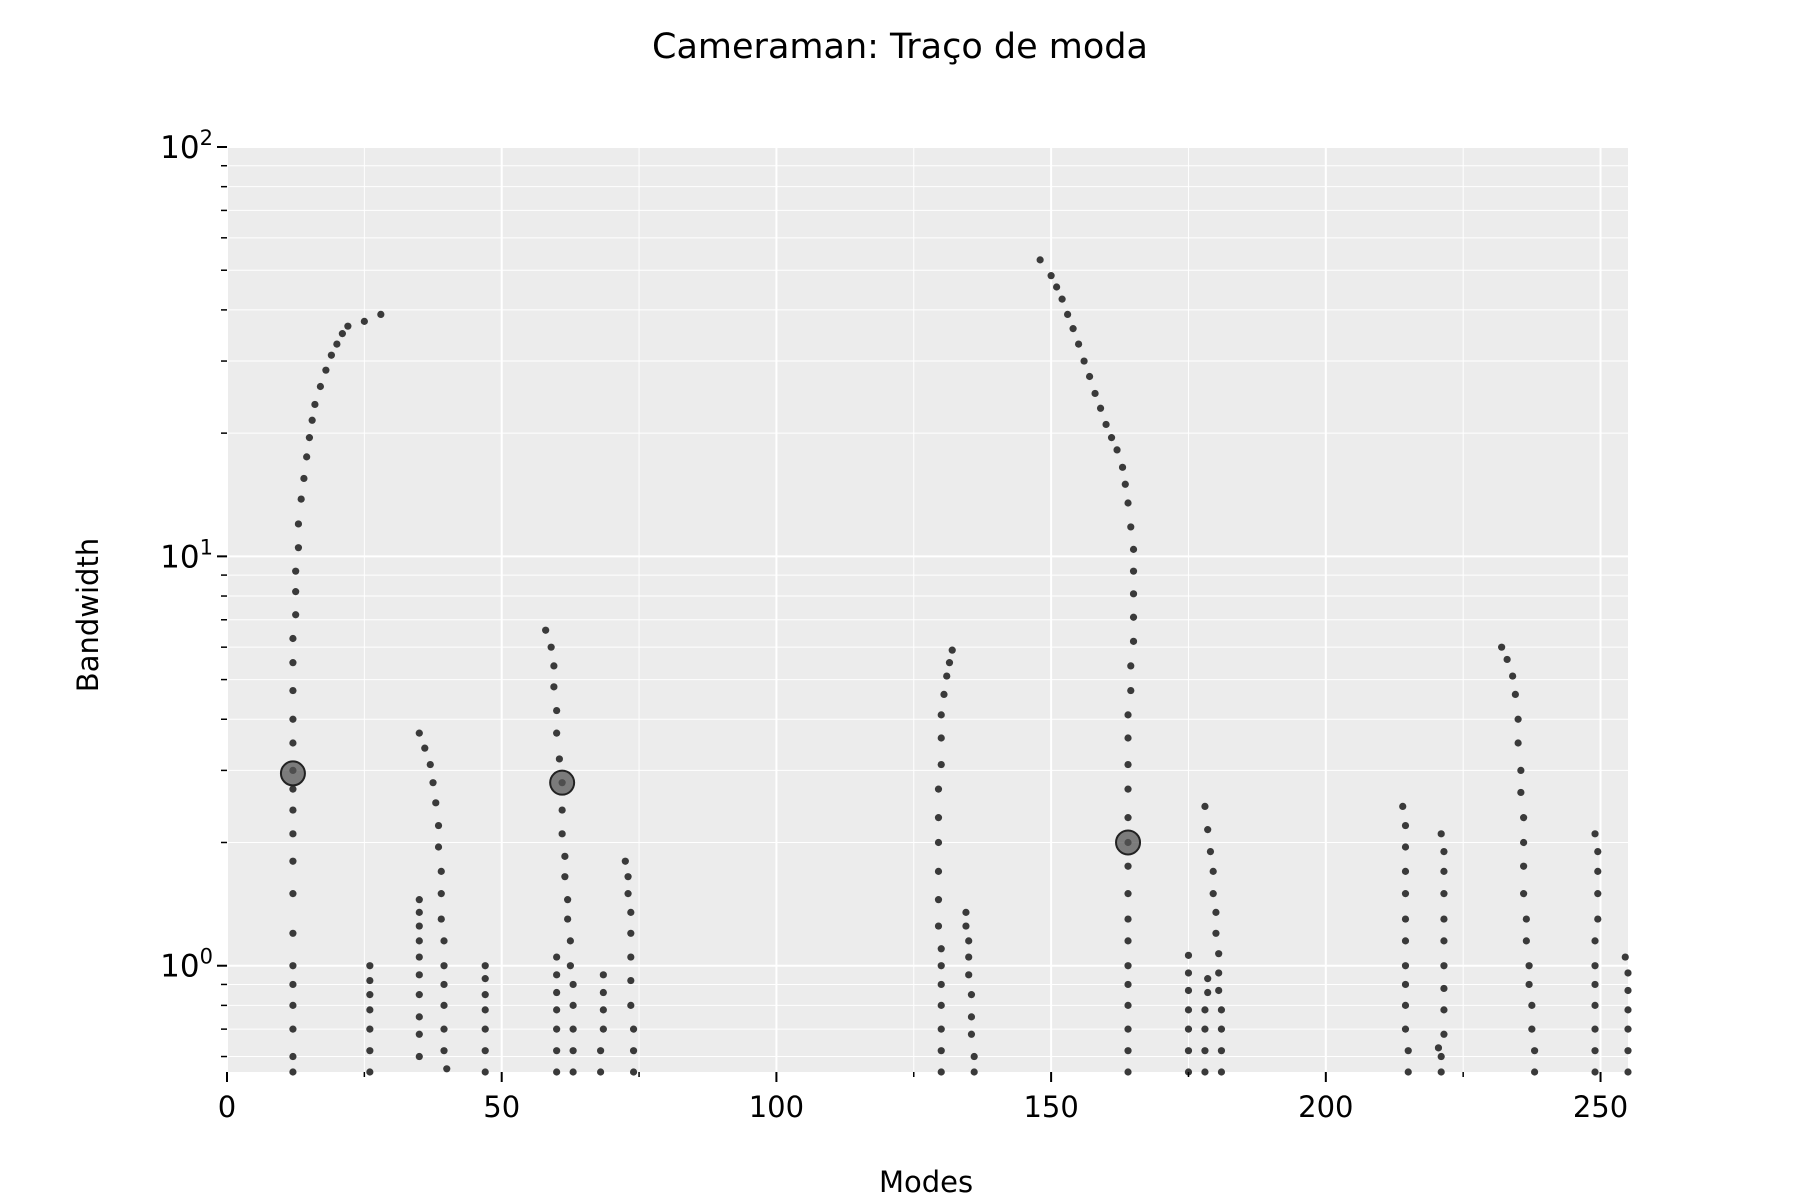 The width and height of the screenshot is (1800, 1204). I want to click on x-tick-label: 200, so click(1325, 1107).